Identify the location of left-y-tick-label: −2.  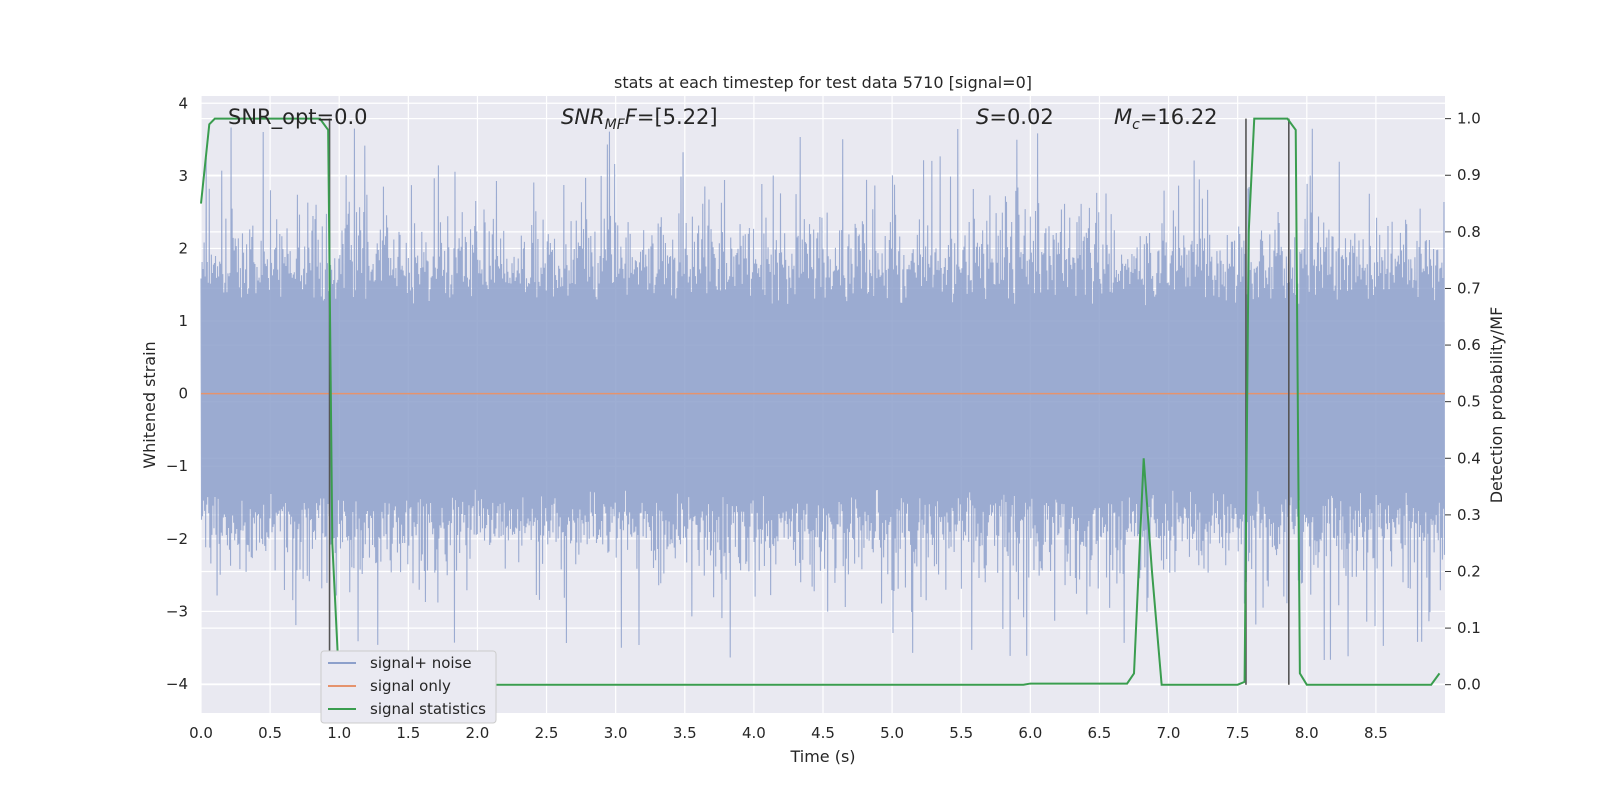
(177, 539).